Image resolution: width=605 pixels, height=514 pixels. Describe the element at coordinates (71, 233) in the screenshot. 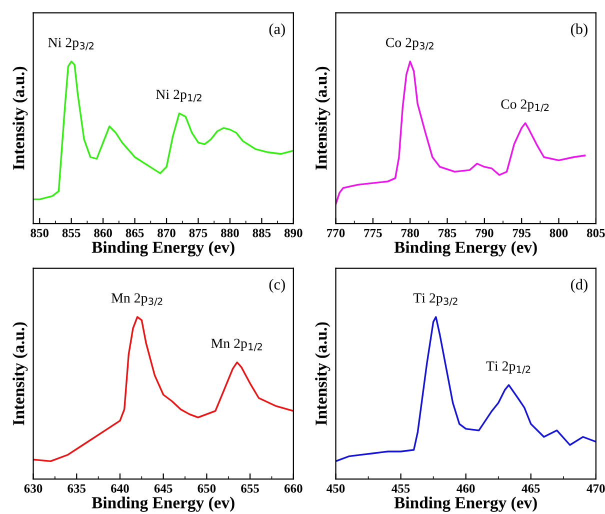

I see `x-tick-label: 855` at that location.